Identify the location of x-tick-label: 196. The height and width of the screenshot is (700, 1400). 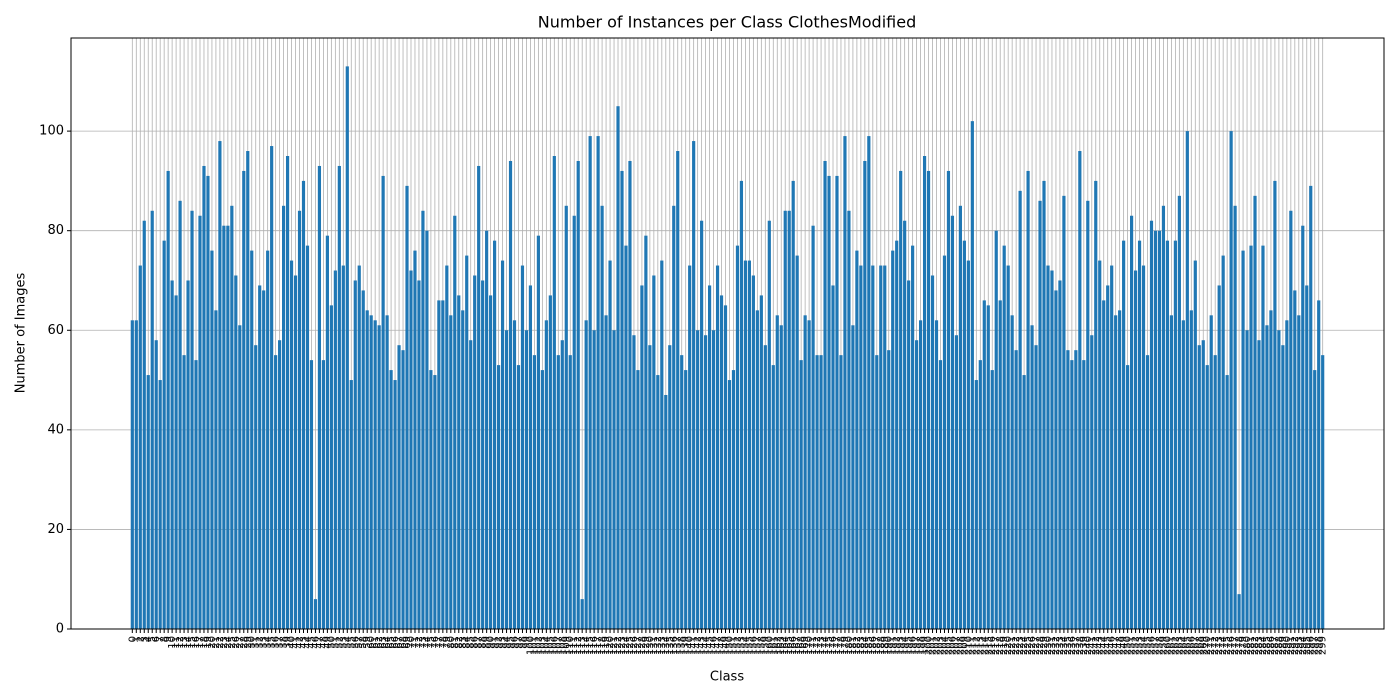
(913, 645).